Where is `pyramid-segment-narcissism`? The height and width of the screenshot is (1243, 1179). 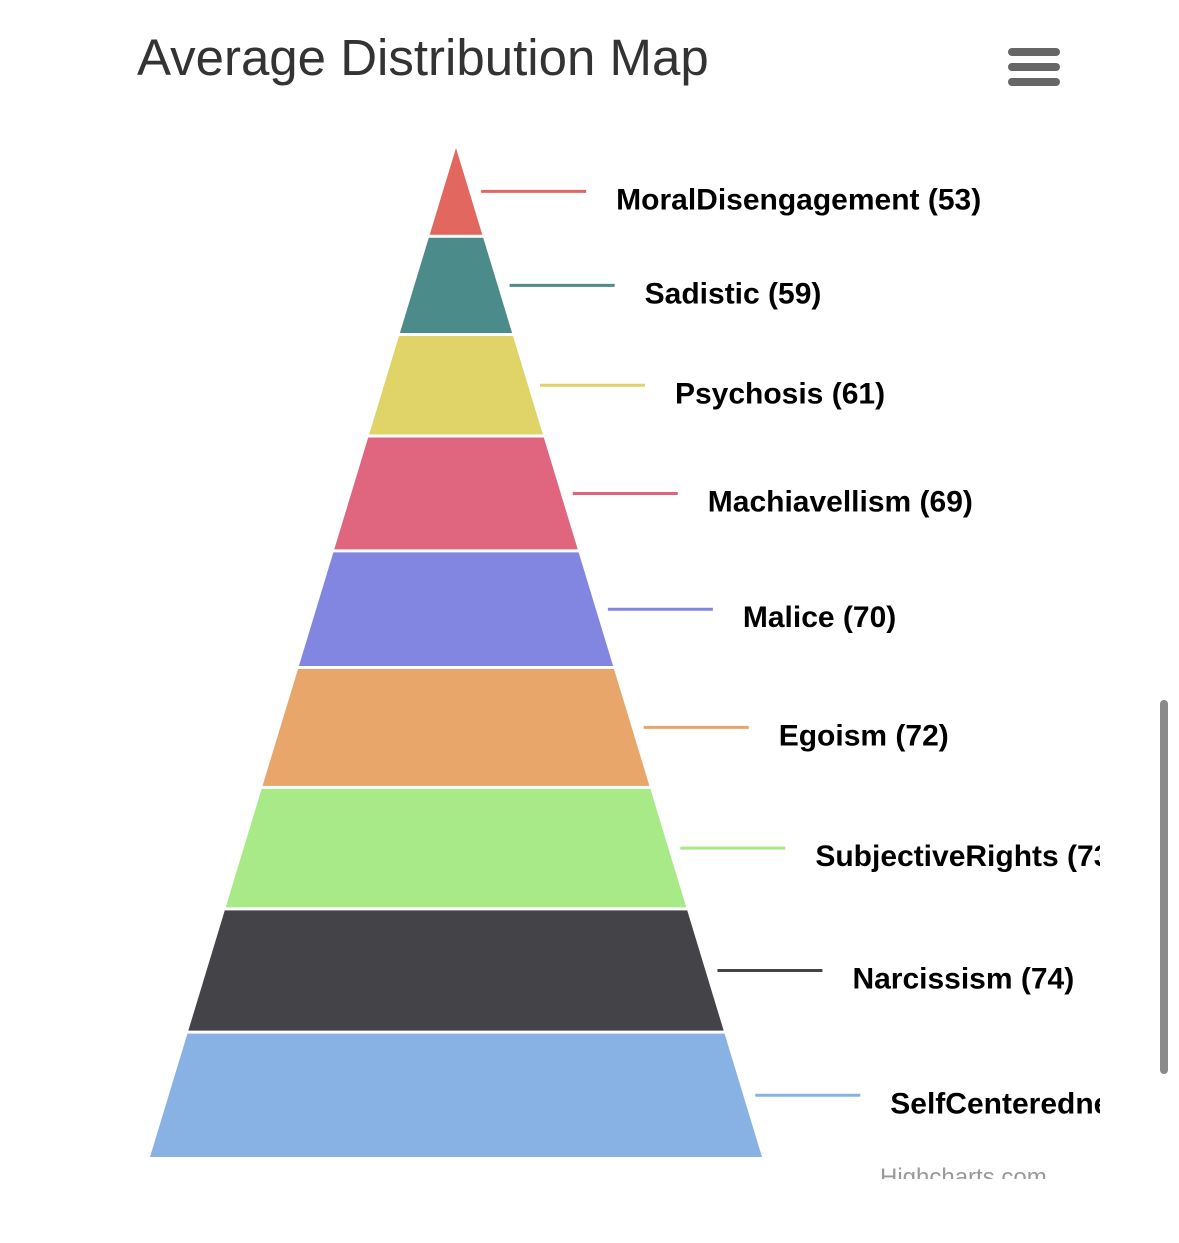 pyramid-segment-narcissism is located at coordinates (456, 970).